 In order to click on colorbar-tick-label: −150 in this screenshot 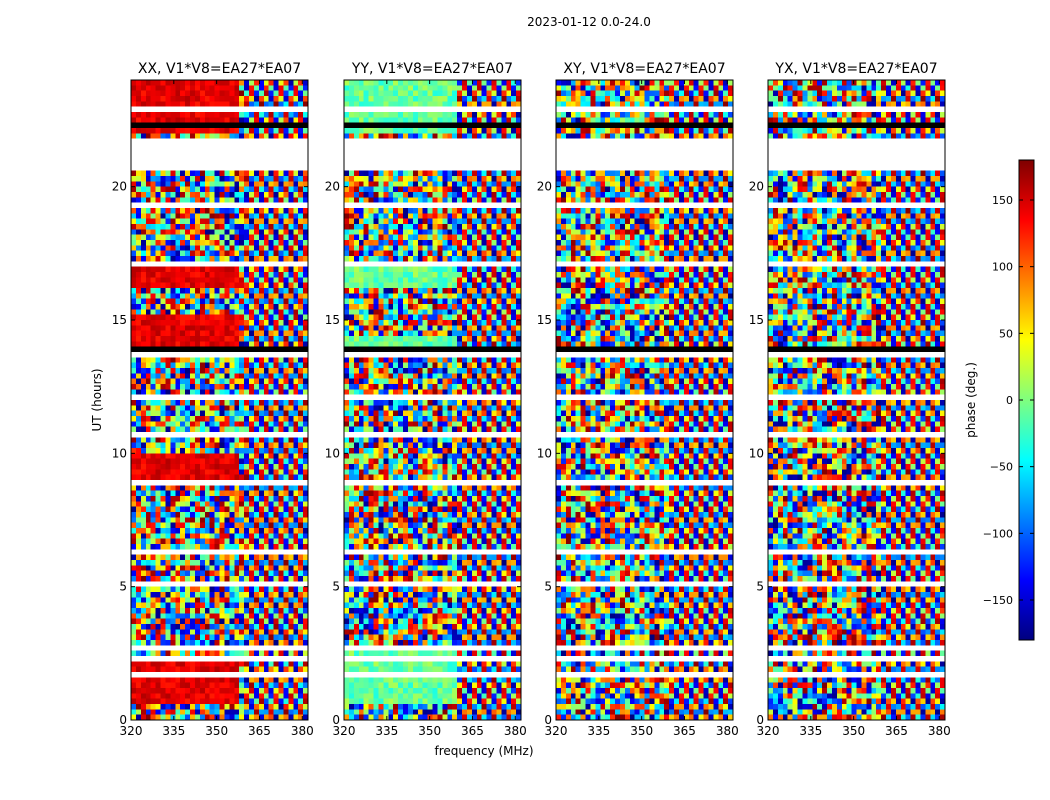, I will do `click(998, 600)`.